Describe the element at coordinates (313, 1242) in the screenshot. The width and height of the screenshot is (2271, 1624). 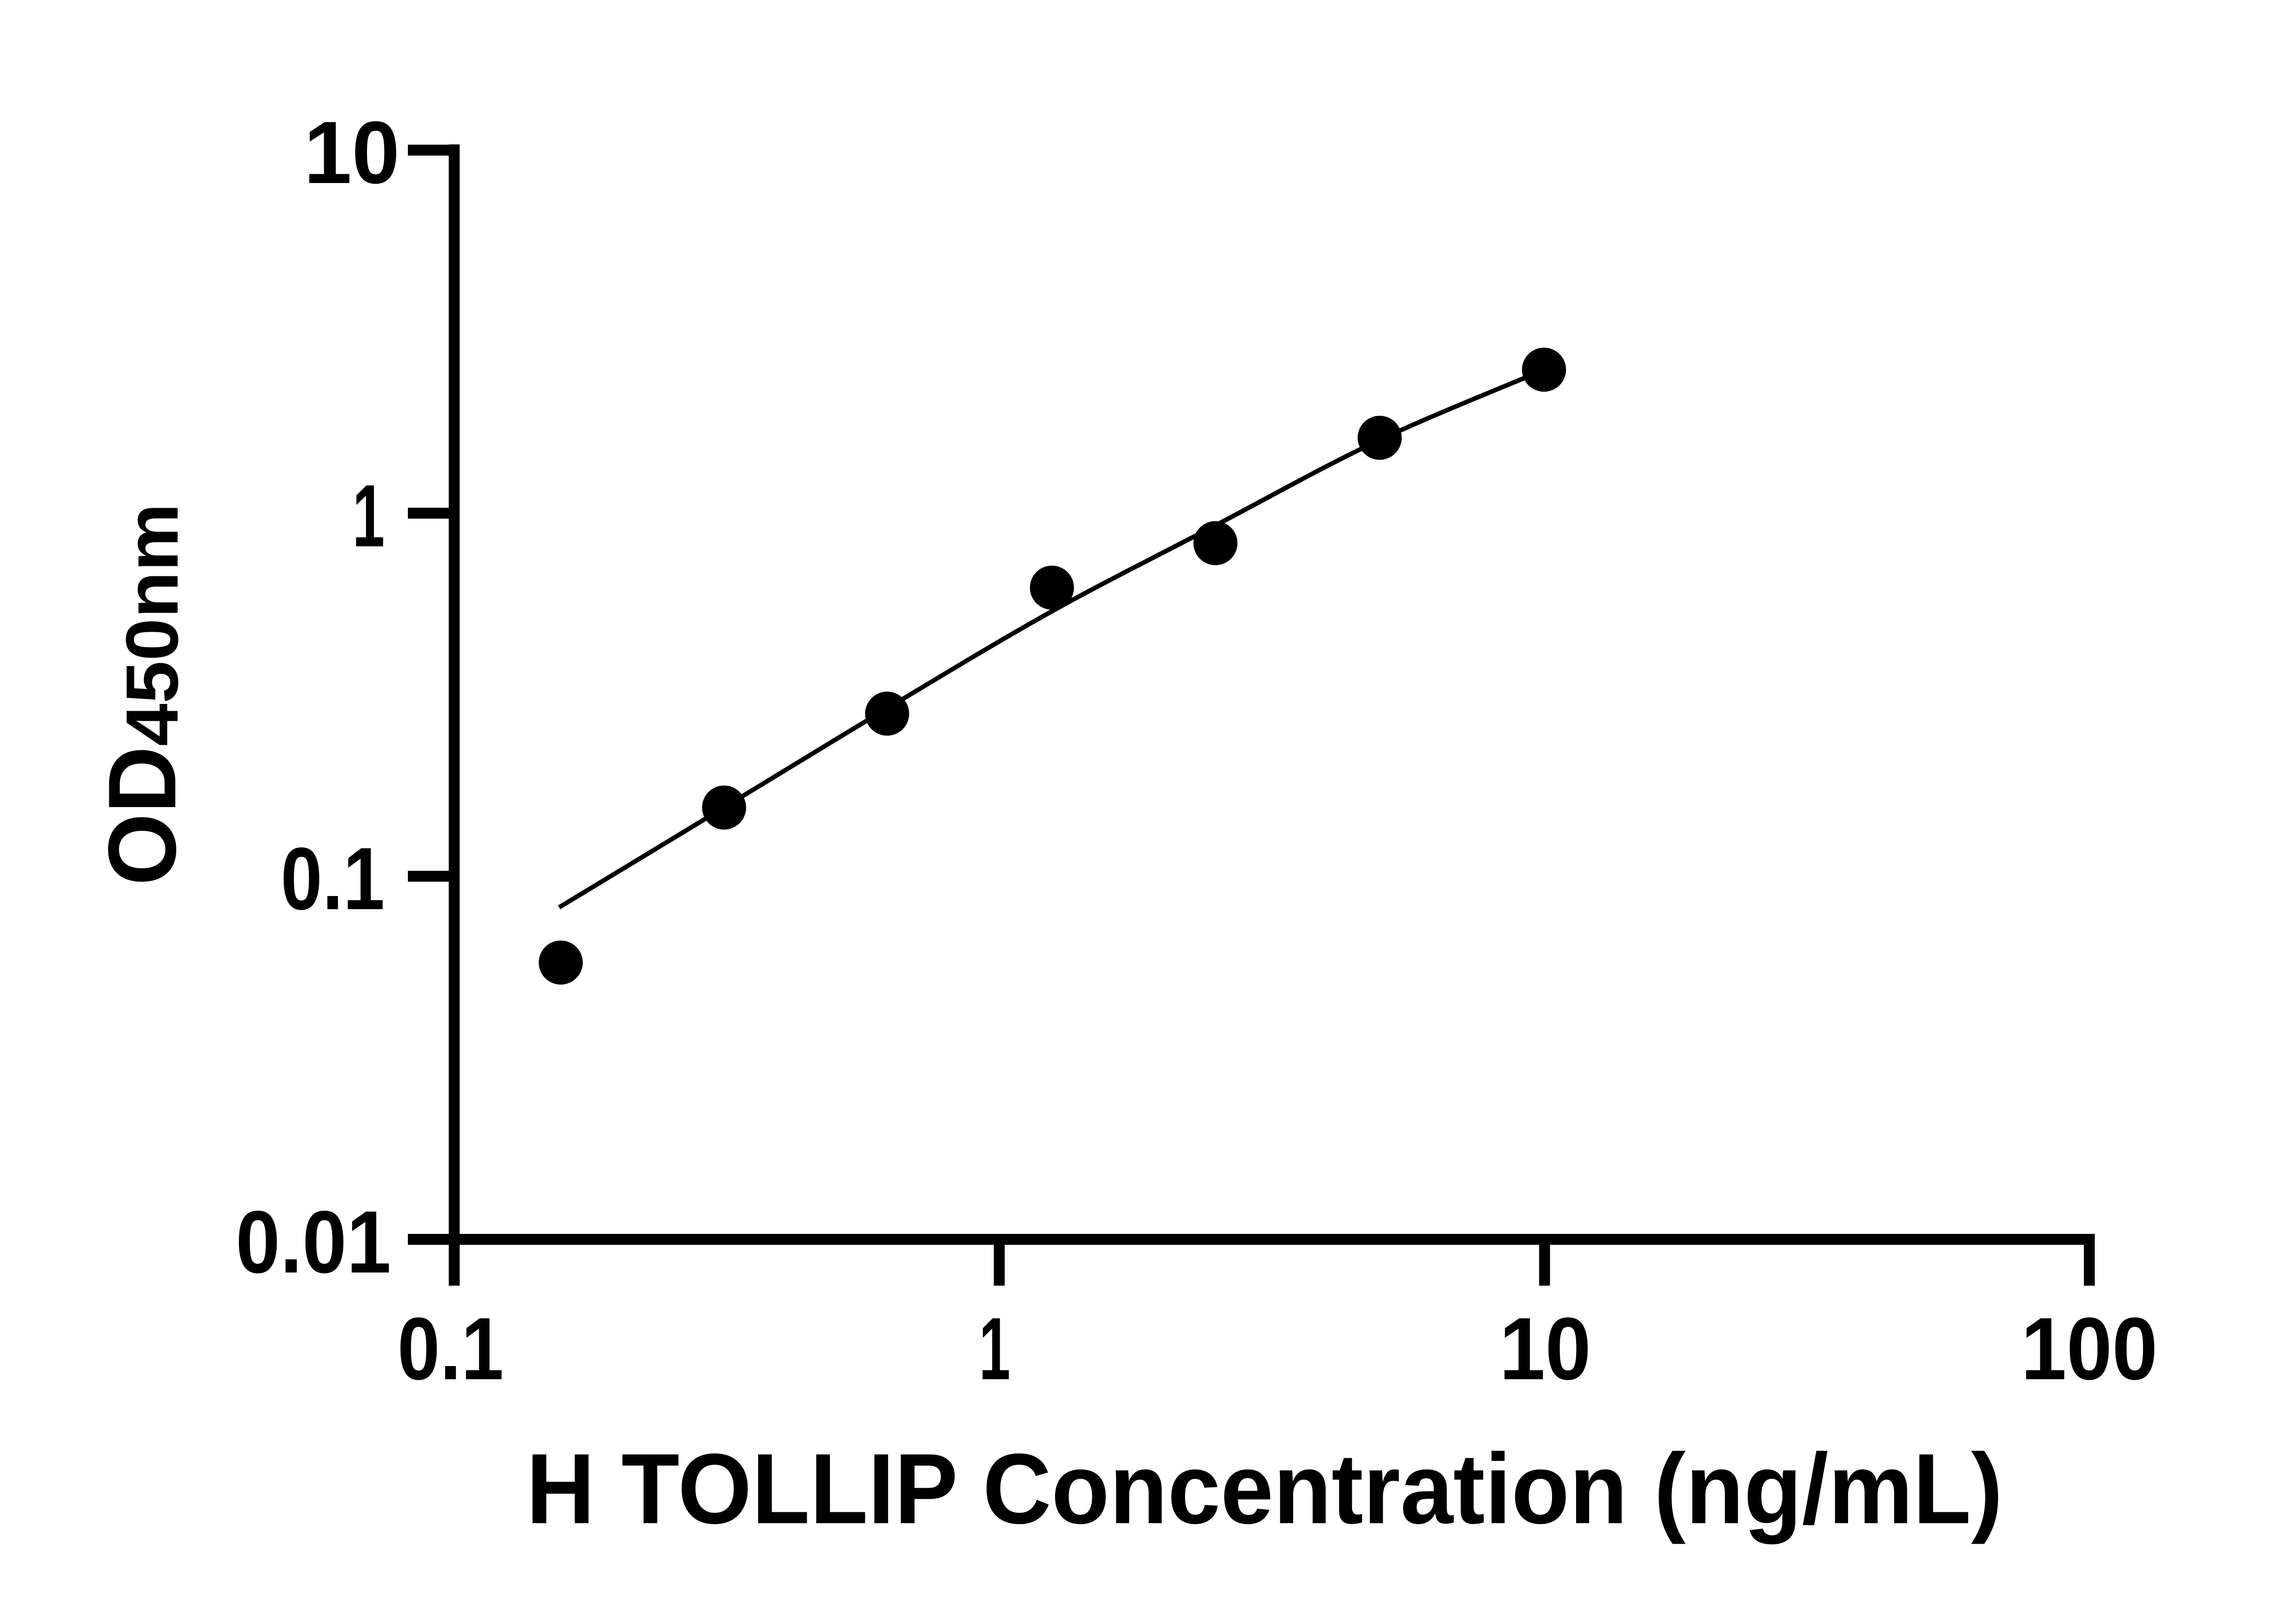
I see `svg-text: 0.01` at that location.